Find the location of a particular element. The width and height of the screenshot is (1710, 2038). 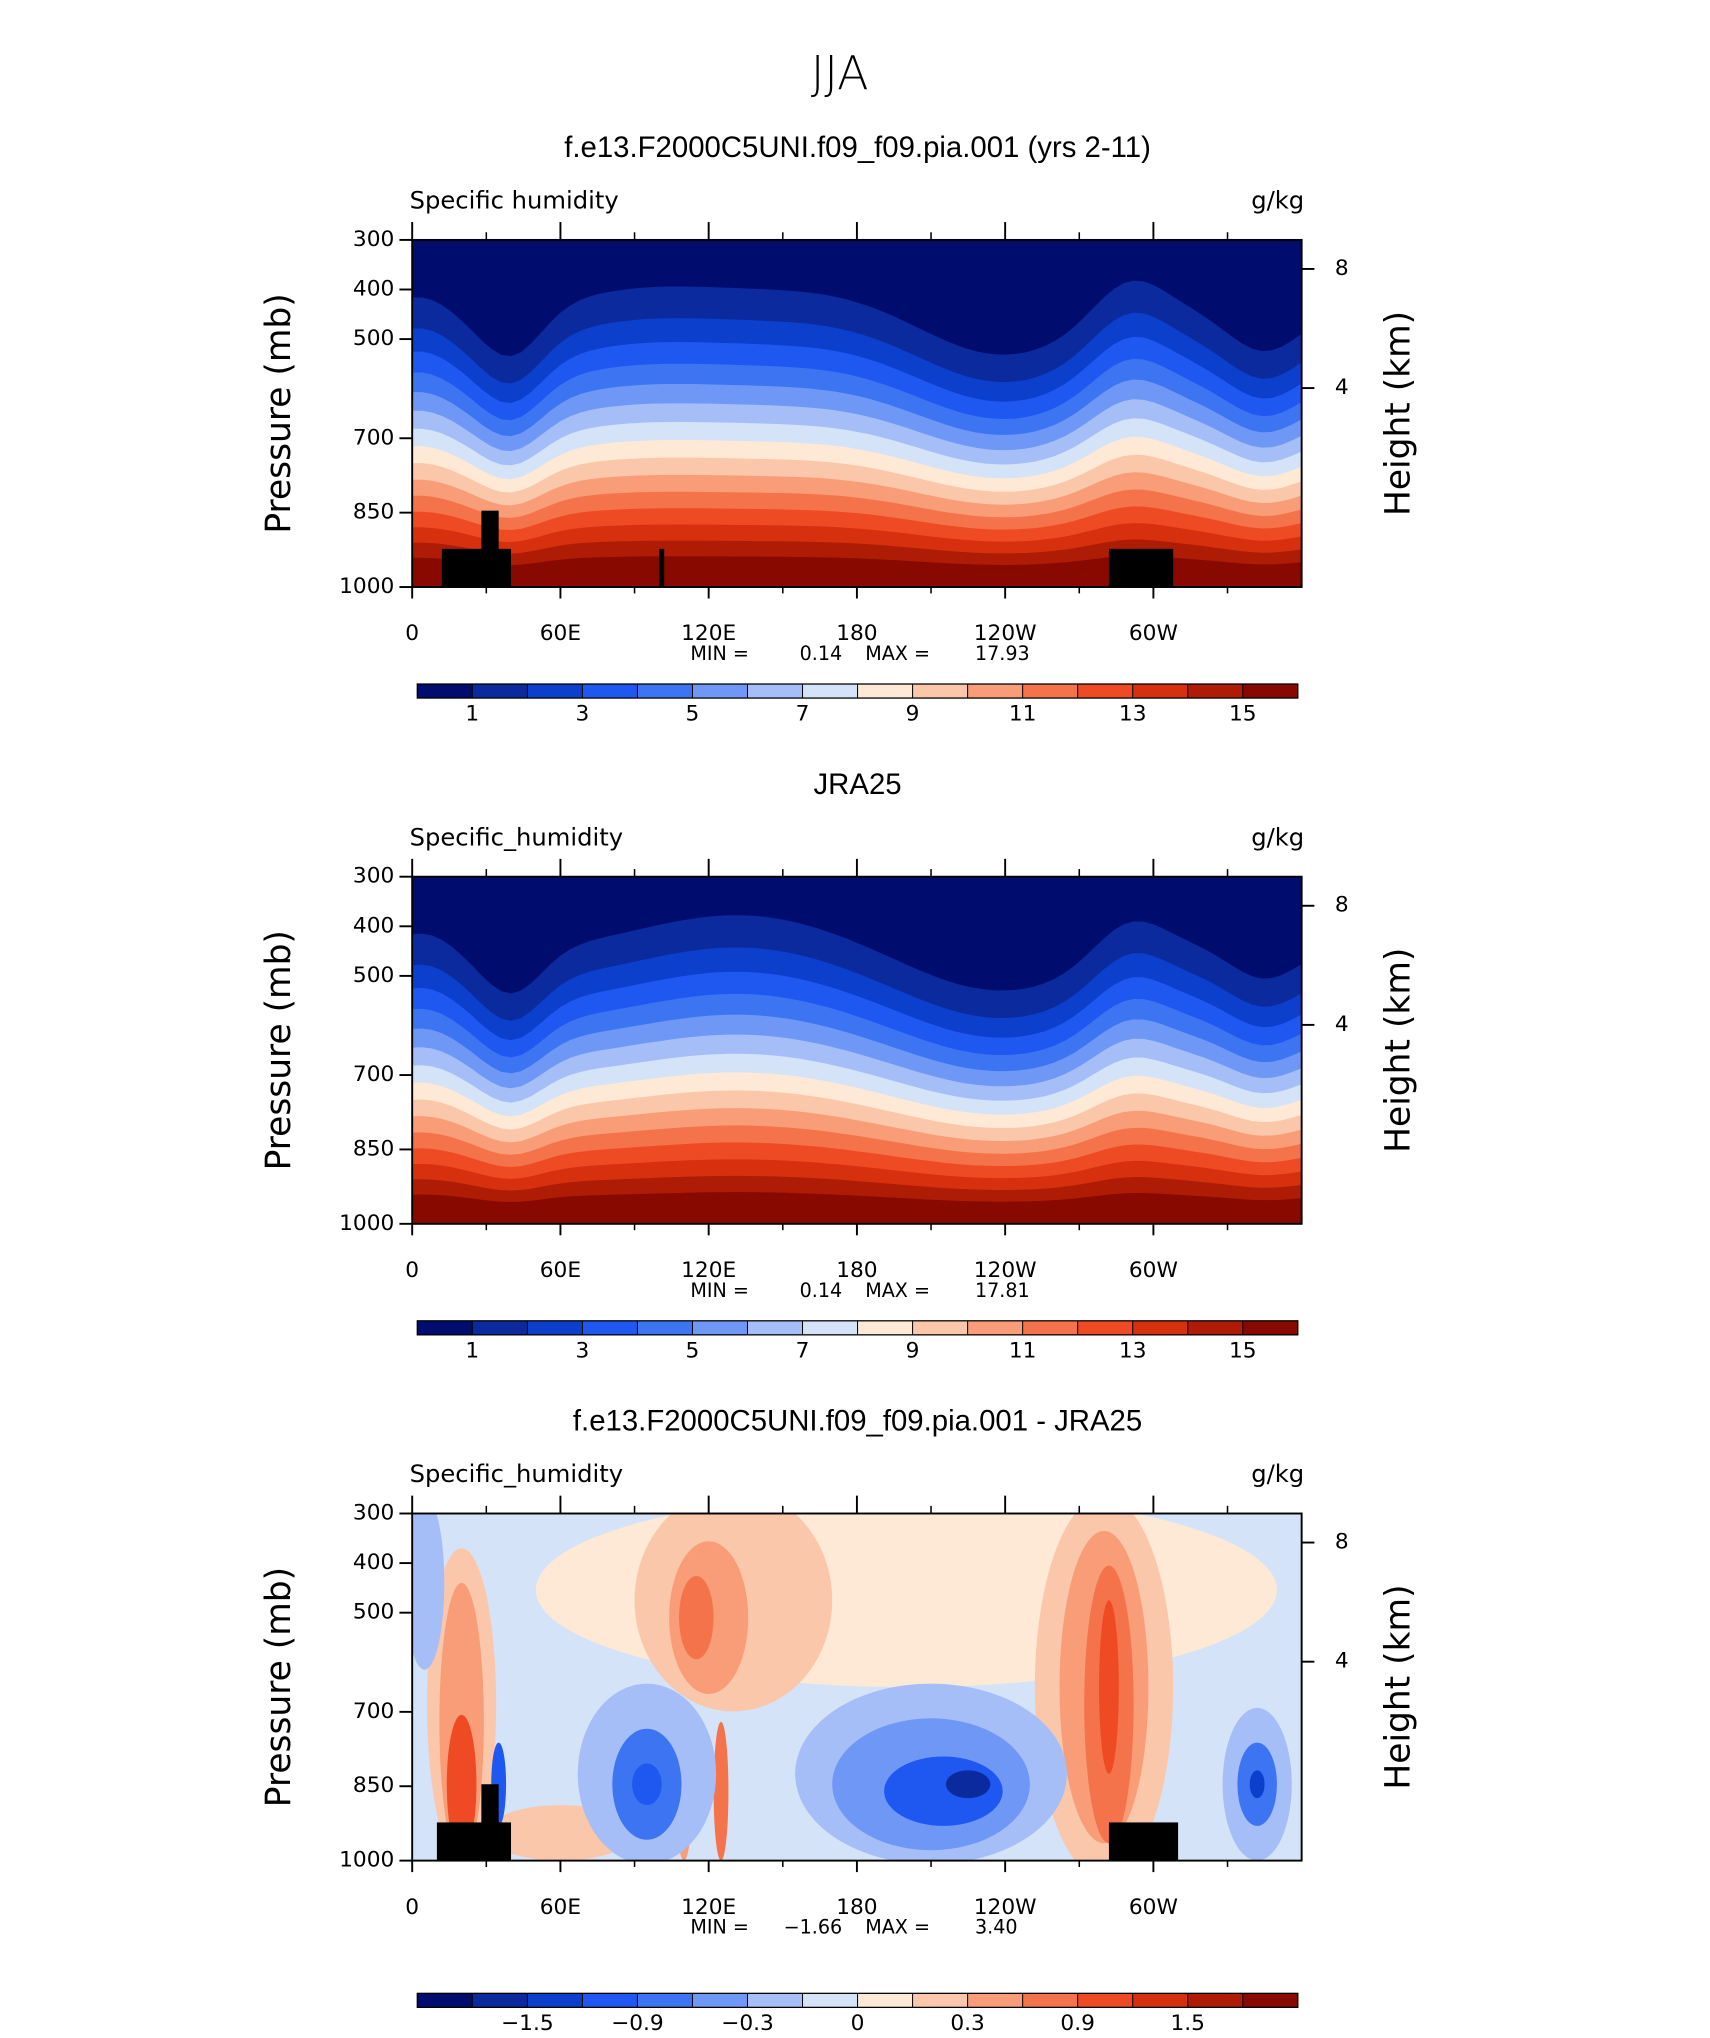

right-label: g/kg is located at coordinates (1277, 200).